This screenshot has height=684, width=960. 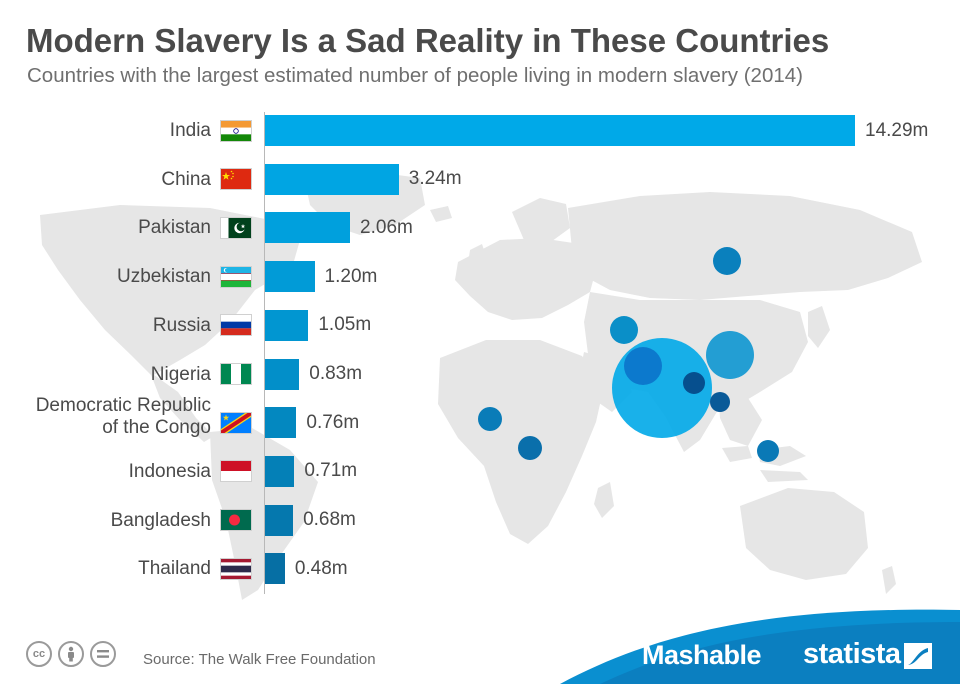 What do you see at coordinates (694, 383) in the screenshot?
I see `bubble-bangladesh` at bounding box center [694, 383].